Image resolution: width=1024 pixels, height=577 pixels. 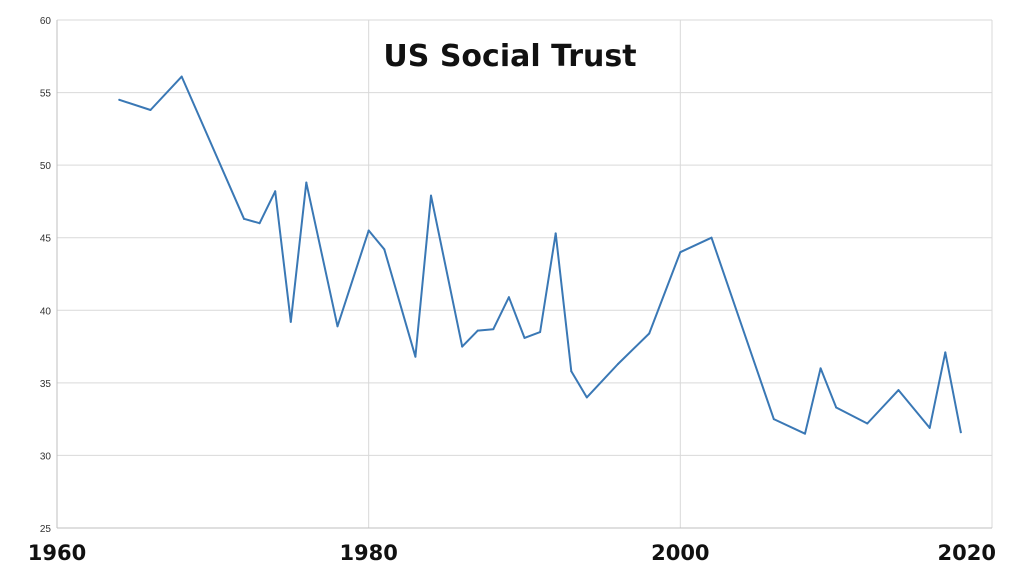 I want to click on y-tick-label: 45, so click(x=46, y=239).